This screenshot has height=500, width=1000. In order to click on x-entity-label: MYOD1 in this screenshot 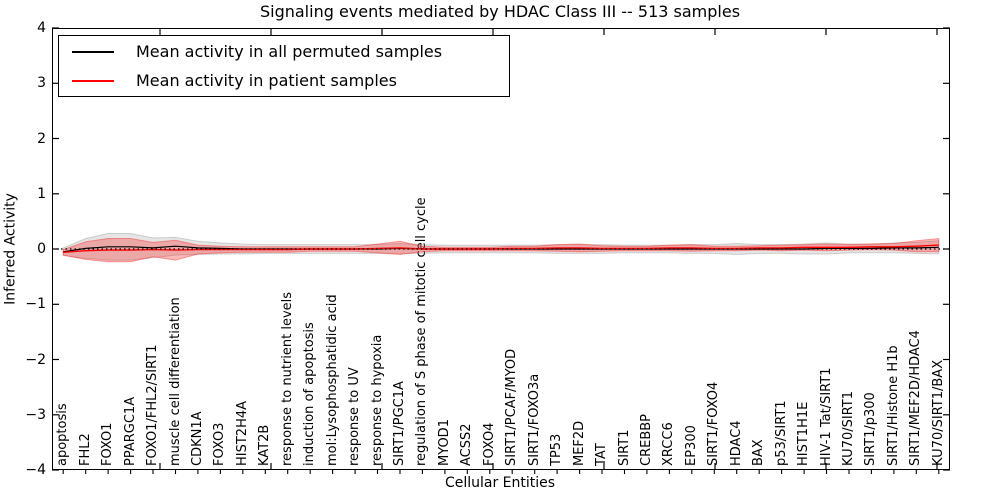, I will do `click(444, 442)`.